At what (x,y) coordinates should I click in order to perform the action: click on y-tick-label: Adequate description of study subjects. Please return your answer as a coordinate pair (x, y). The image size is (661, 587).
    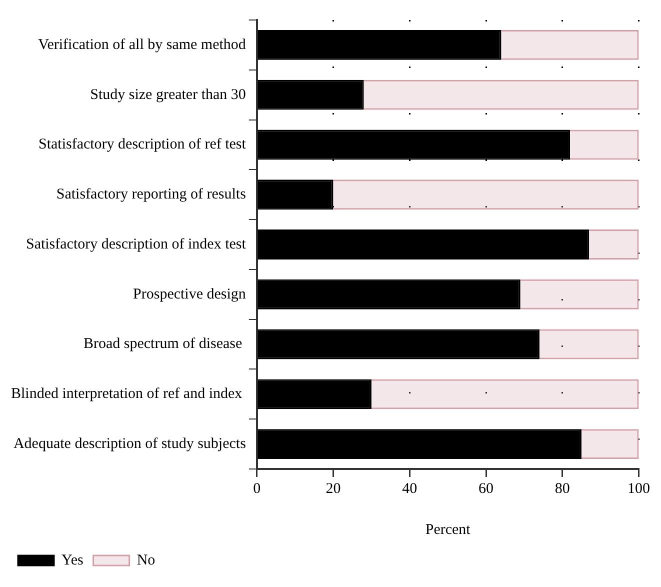
    Looking at the image, I should click on (129, 444).